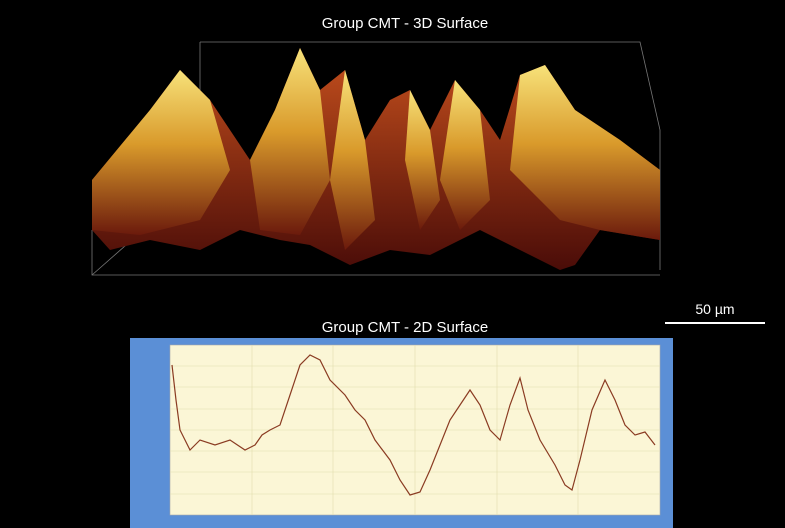 The width and height of the screenshot is (785, 528). I want to click on surface-3d-title: Group CMT - 3D Surface, so click(405, 23).